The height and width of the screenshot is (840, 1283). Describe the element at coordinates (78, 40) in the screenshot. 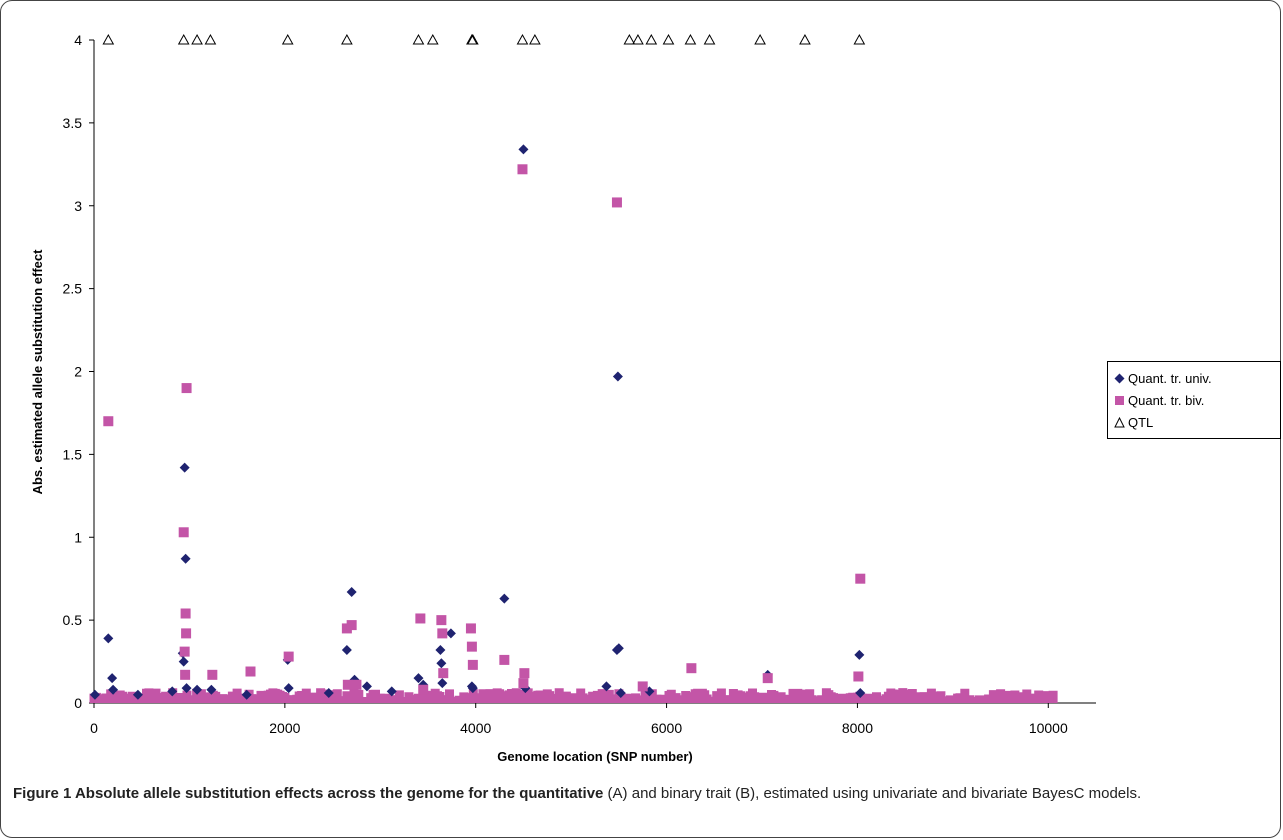

I see `y-tick-label: 4` at that location.